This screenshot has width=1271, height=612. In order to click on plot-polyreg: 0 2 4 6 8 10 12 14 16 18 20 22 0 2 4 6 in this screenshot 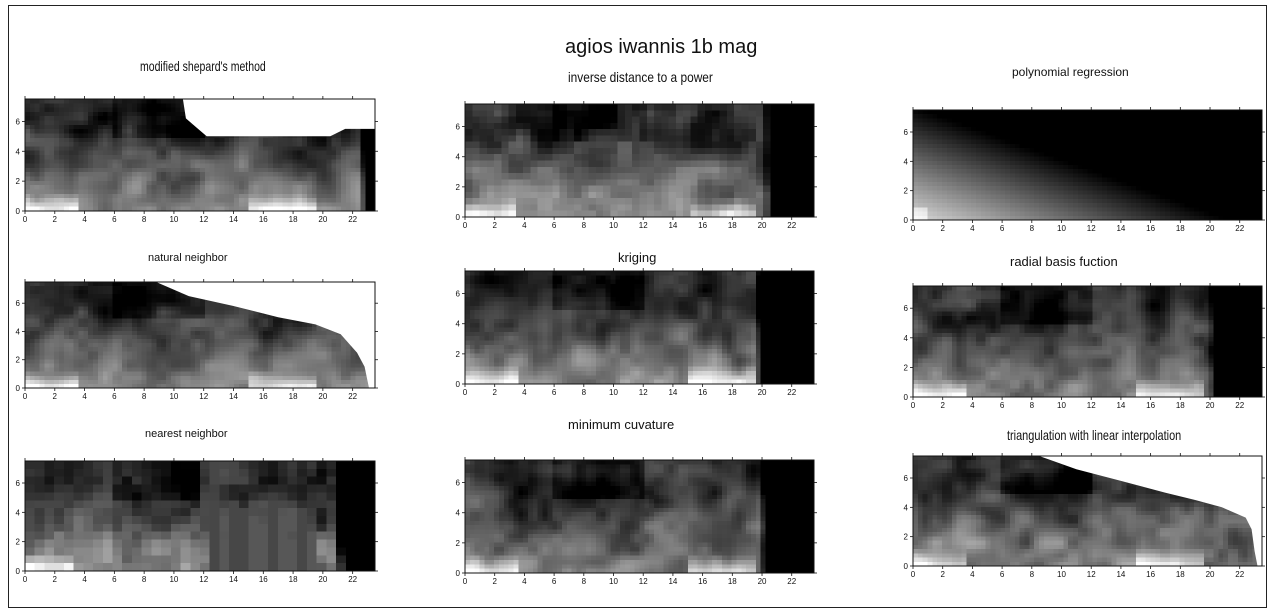, I will do `click(1084, 170)`.